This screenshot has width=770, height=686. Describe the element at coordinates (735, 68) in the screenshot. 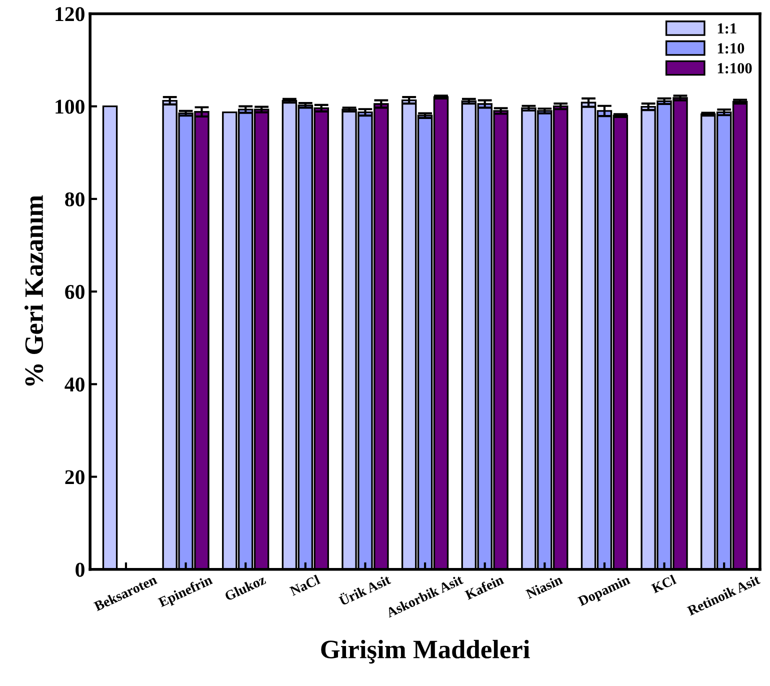

I see `legend-label: 1:100` at that location.